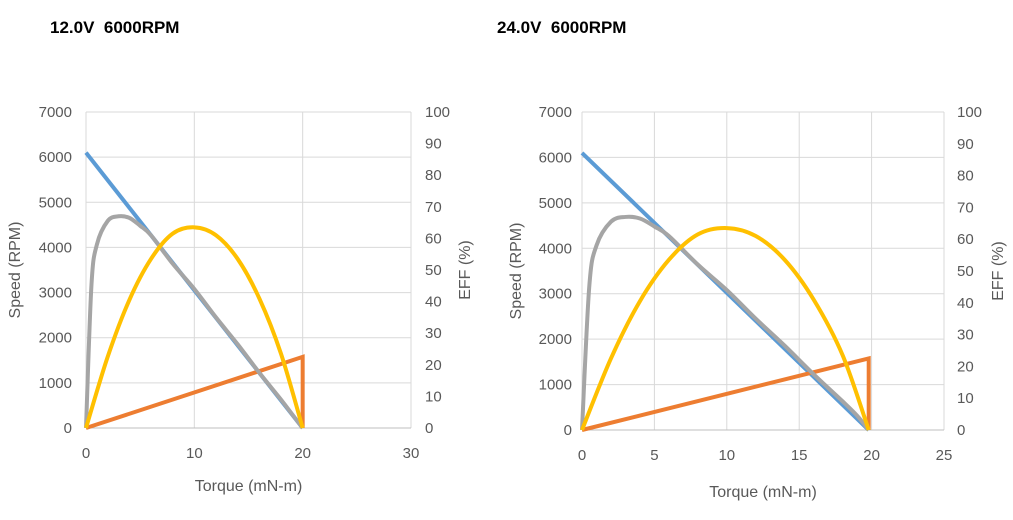 This screenshot has height=520, width=1013. What do you see at coordinates (654, 455) in the screenshot?
I see `x-tick-label: 5` at bounding box center [654, 455].